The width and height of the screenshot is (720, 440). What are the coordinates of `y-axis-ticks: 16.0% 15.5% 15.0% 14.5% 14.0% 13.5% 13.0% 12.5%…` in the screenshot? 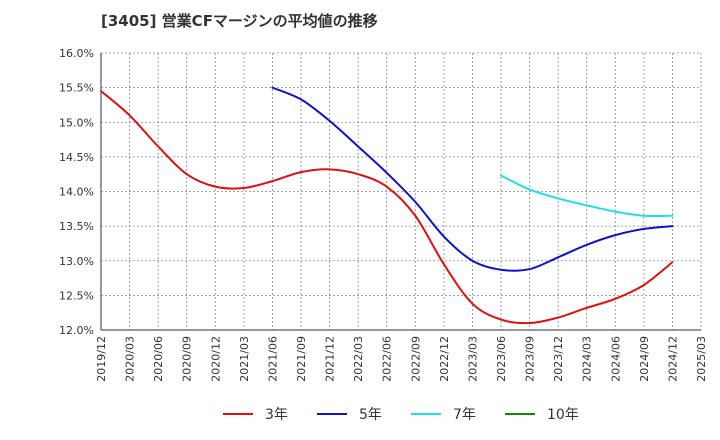 It's located at (76, 192).